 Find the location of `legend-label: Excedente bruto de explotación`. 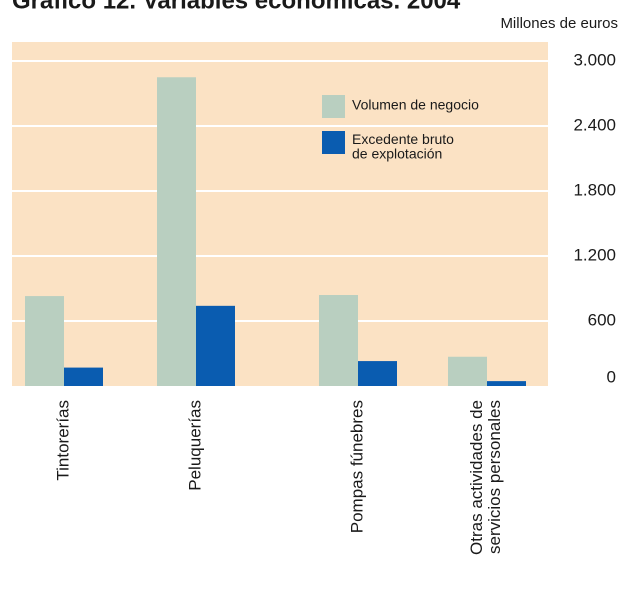

legend-label: Excedente bruto de explotación is located at coordinates (403, 146).